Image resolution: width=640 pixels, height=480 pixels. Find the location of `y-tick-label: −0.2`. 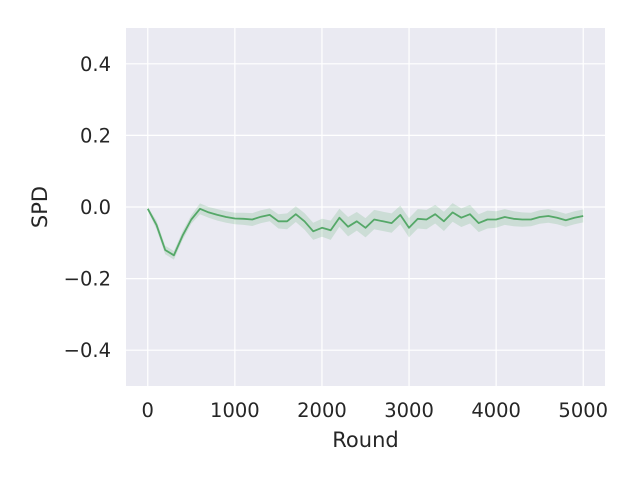

y-tick-label: −0.2 is located at coordinates (87, 279).